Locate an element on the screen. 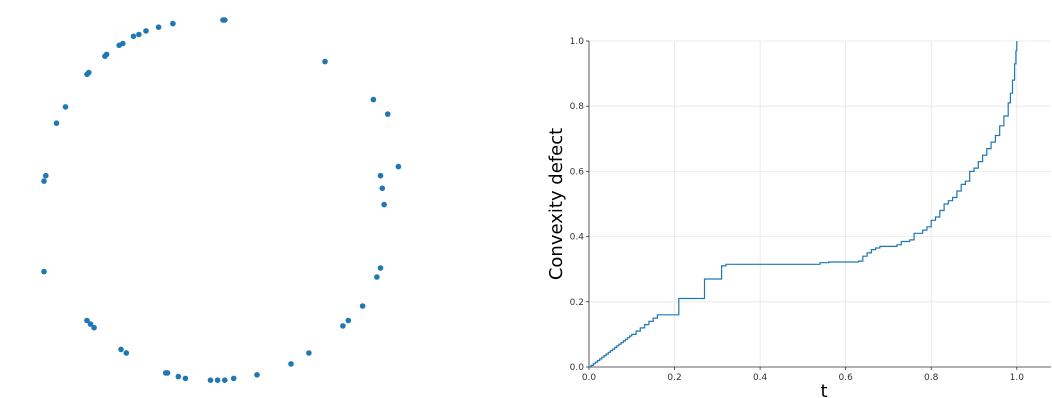 The width and height of the screenshot is (1052, 398). y-tick-label: 0.0 is located at coordinates (577, 368).